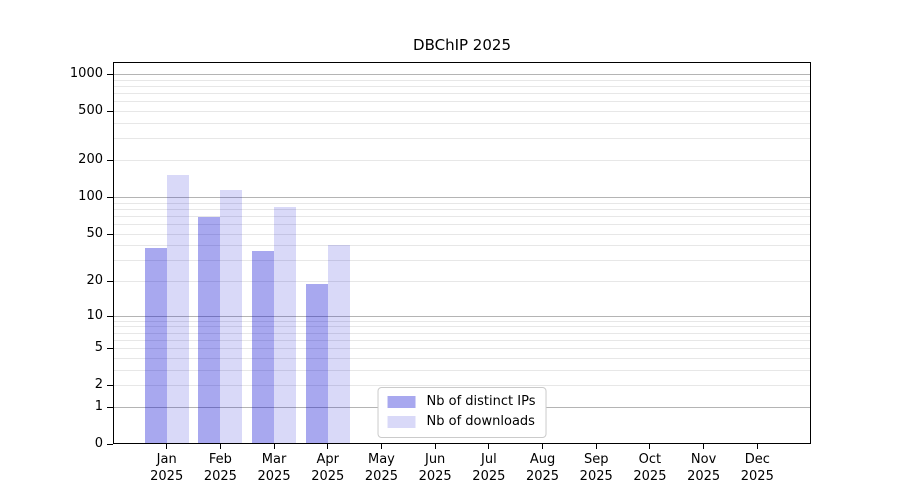  Describe the element at coordinates (98, 348) in the screenshot. I see `y-tick-label-5: 5` at that location.